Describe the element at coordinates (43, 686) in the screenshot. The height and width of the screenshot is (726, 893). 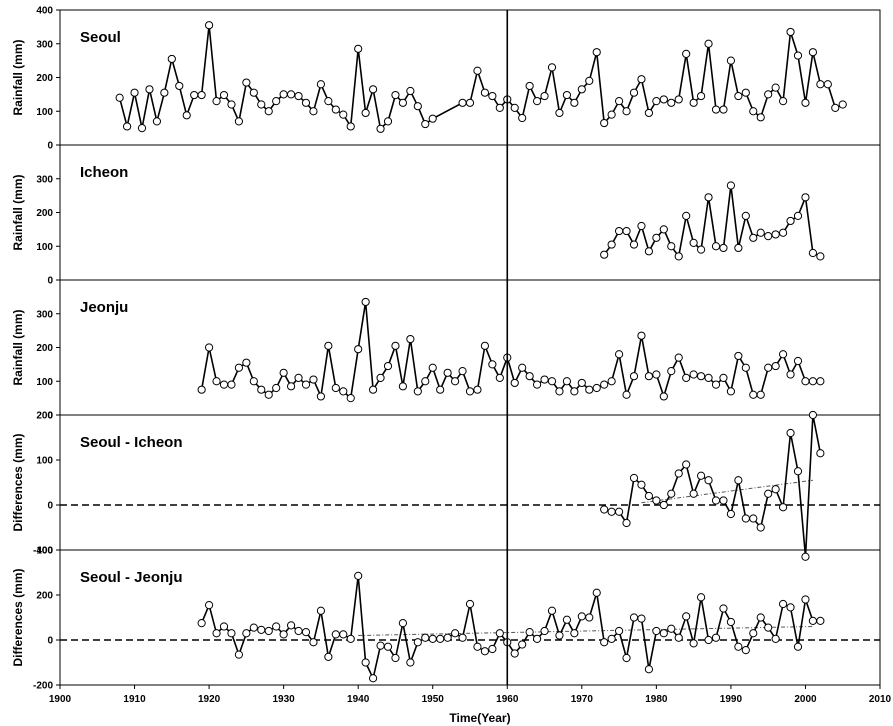
I see `y-tick-label: -200` at that location.